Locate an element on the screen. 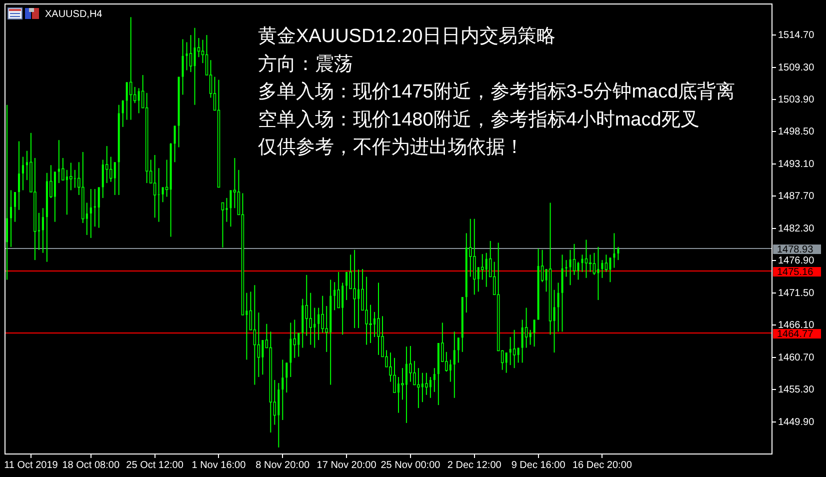 The height and width of the screenshot is (477, 826). y-tick-label: 1514.70 is located at coordinates (796, 36).